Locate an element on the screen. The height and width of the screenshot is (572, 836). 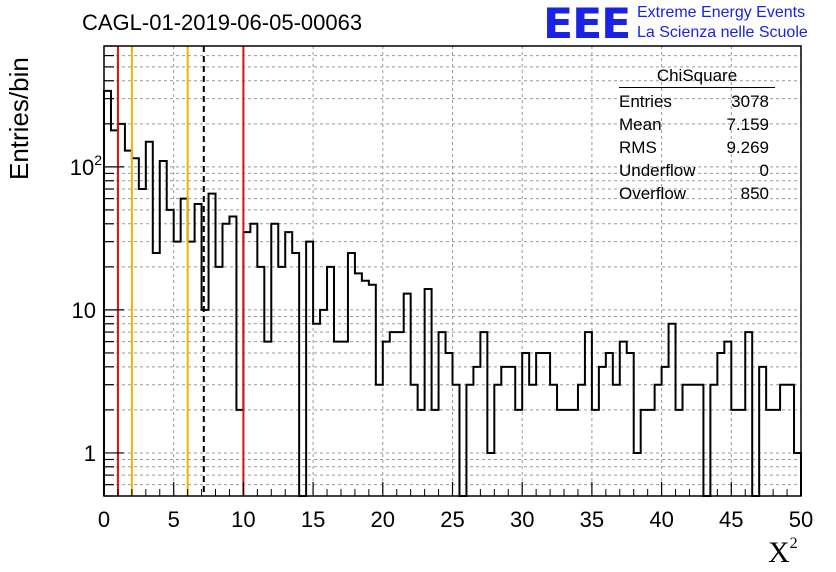
x-tick-label: 40 is located at coordinates (661, 519).